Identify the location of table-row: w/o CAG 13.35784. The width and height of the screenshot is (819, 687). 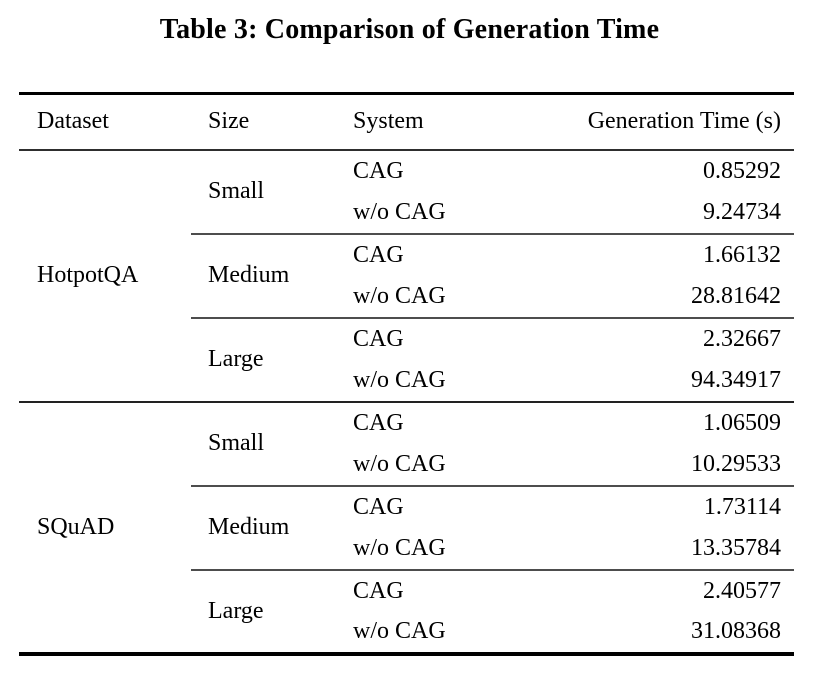
(406, 549).